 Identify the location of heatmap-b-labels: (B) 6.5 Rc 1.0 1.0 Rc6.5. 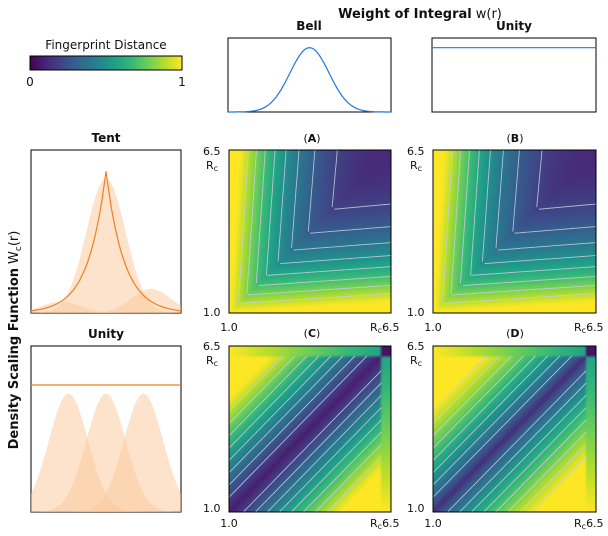
(505, 233).